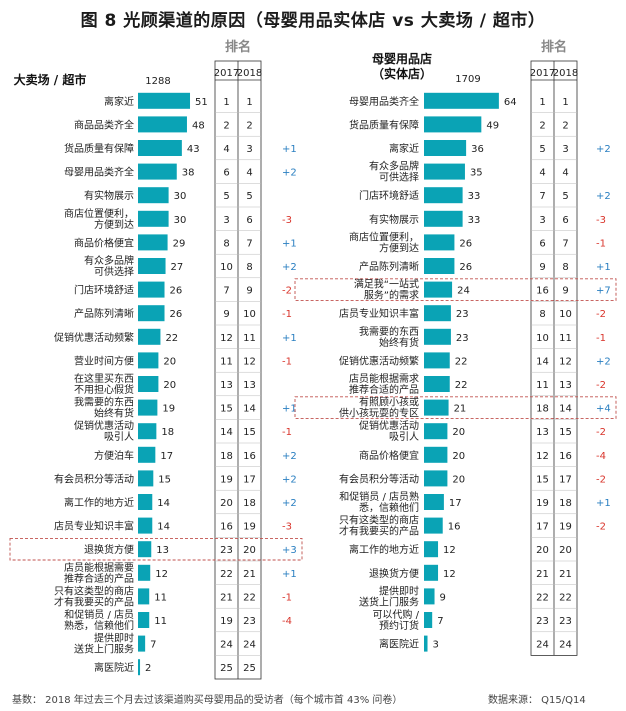 The width and height of the screenshot is (626, 711). I want to click on rank-2018-cell: 16, so click(565, 456).